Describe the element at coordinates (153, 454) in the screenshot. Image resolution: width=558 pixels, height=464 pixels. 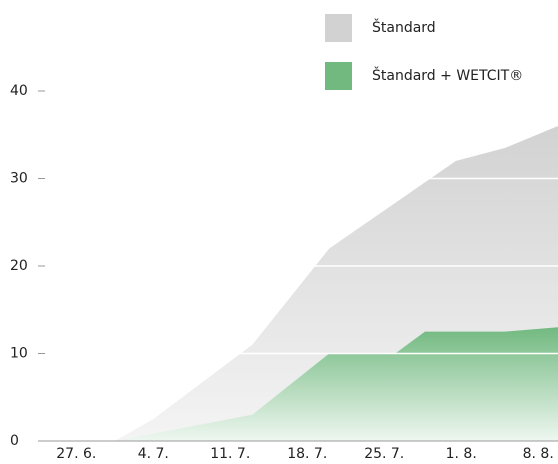
I see `x-tick-label: 4. 7.` at that location.